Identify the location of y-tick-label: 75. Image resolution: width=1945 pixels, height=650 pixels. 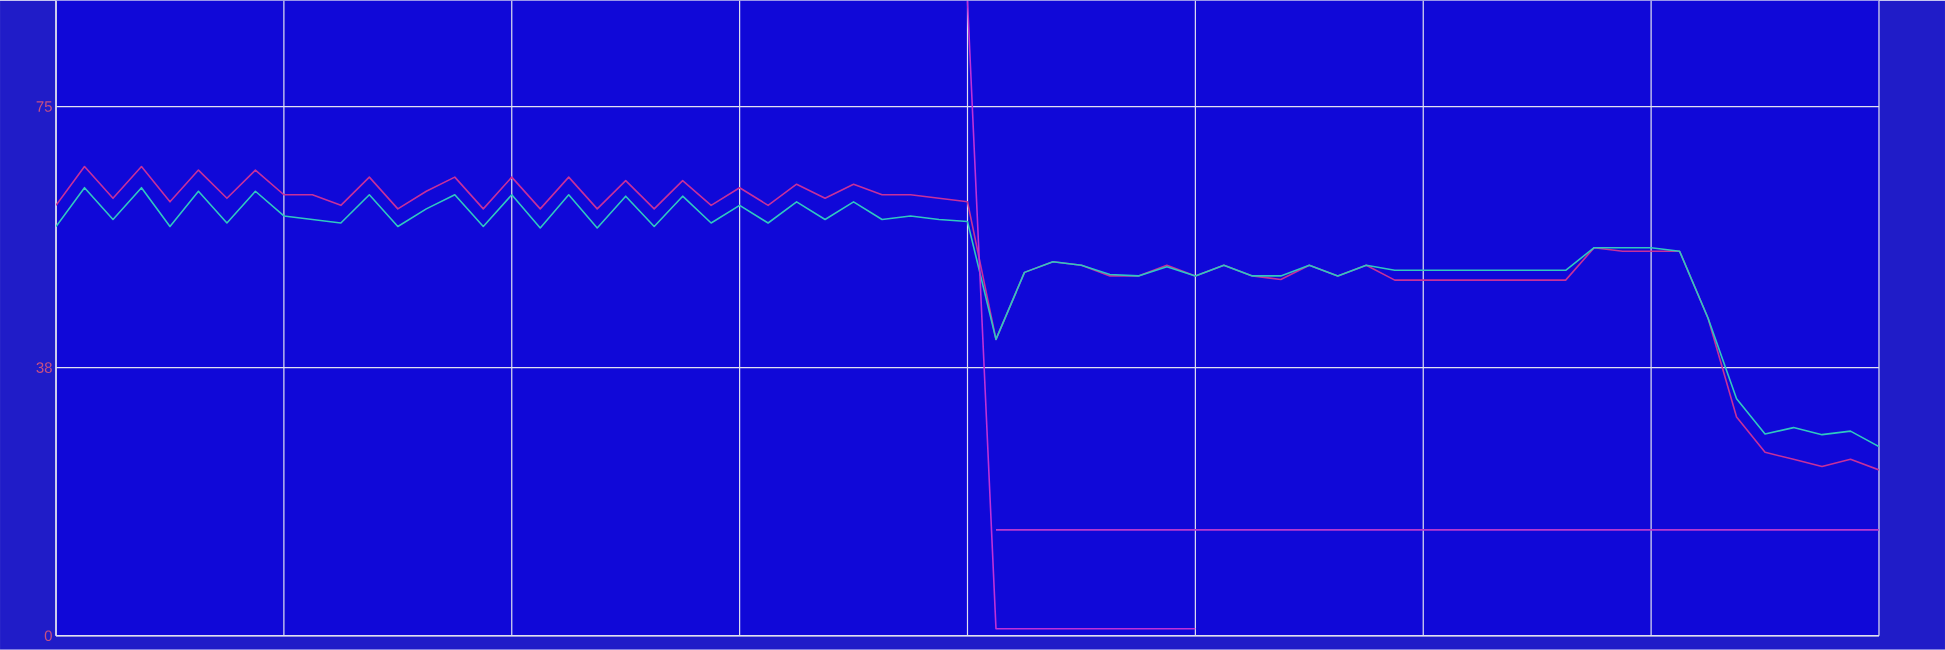
(44, 106).